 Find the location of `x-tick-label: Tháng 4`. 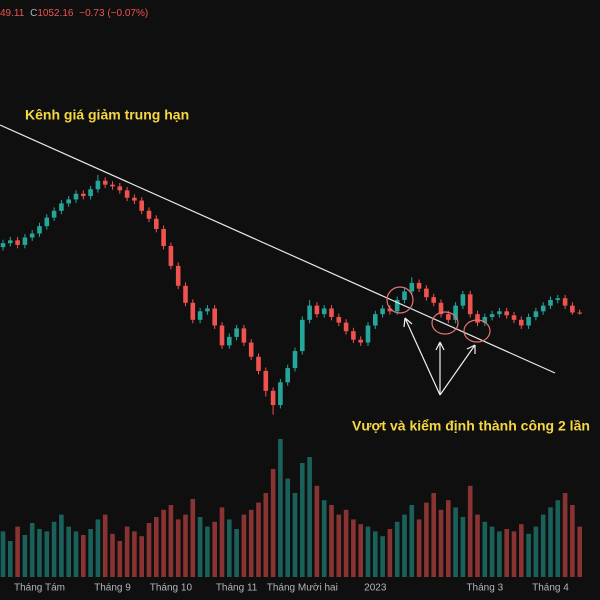

x-tick-label: Tháng 4 is located at coordinates (550, 588).